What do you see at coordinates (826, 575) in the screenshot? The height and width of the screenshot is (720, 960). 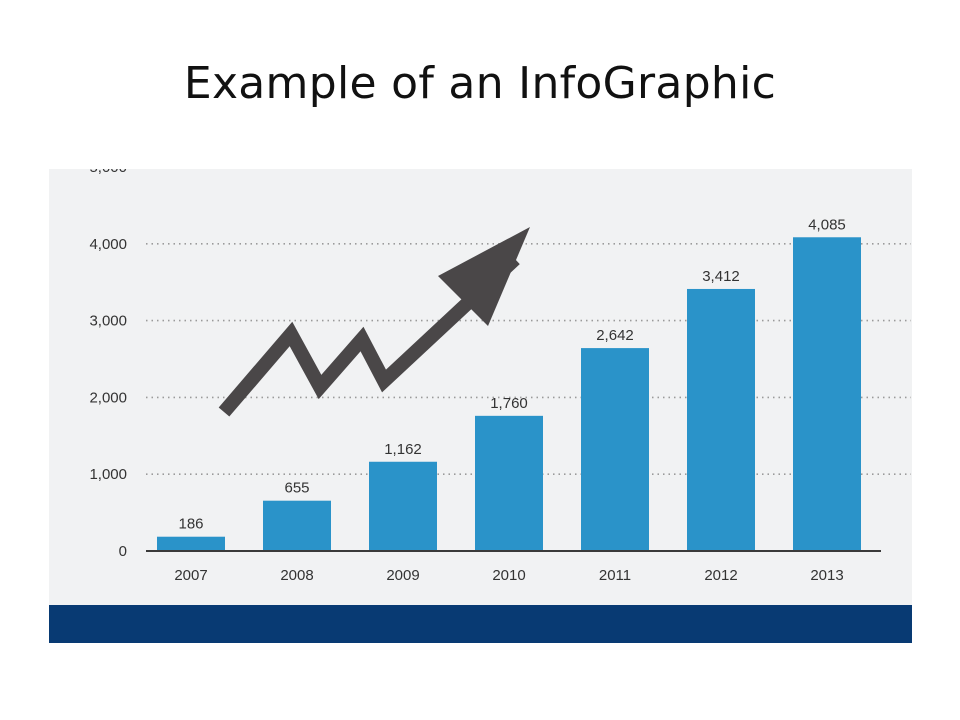 I see `x-tick-label: 2013` at bounding box center [826, 575].